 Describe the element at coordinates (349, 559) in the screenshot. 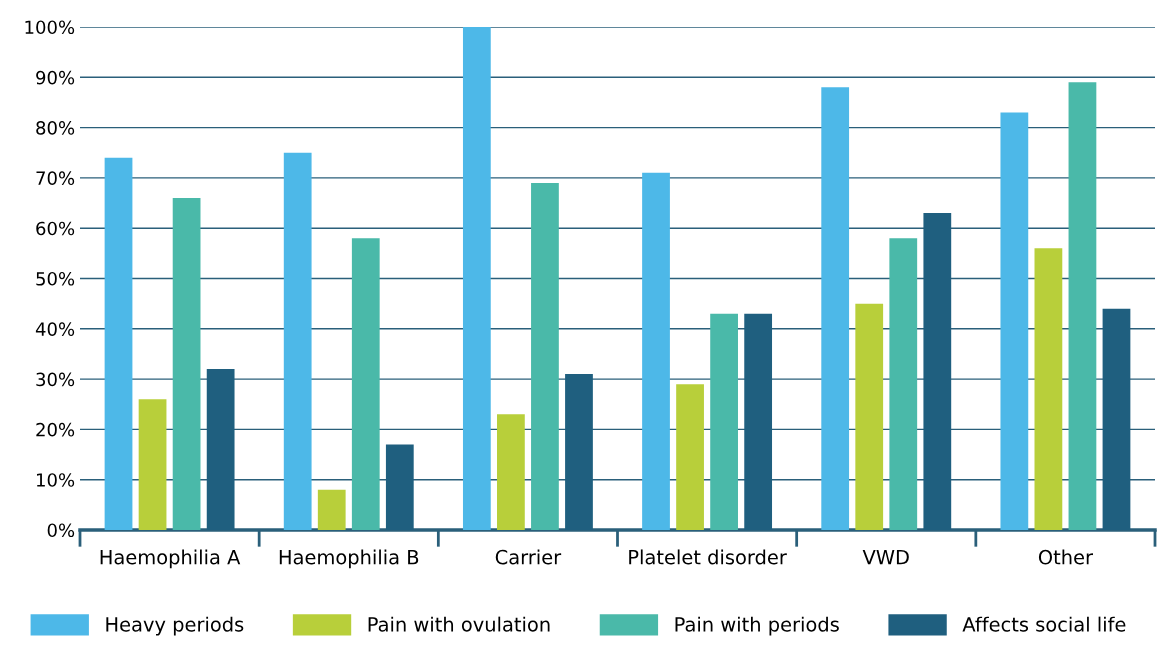

I see `x-tick-label: Haemophilia B` at that location.